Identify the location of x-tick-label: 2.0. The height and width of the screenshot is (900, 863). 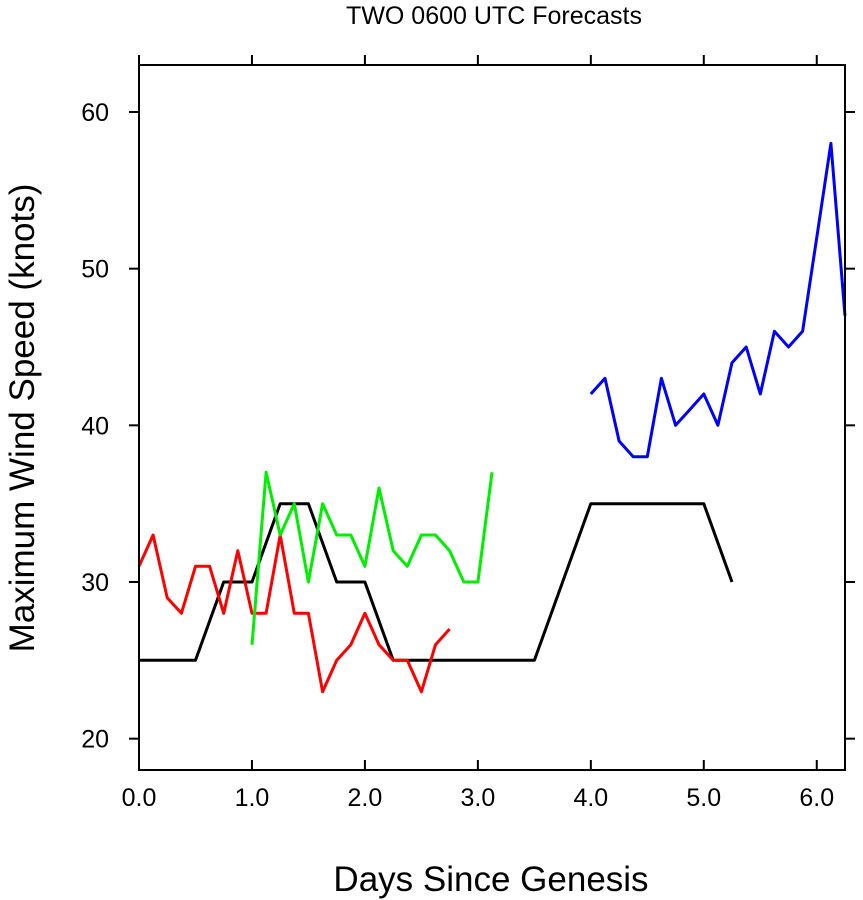
(365, 798).